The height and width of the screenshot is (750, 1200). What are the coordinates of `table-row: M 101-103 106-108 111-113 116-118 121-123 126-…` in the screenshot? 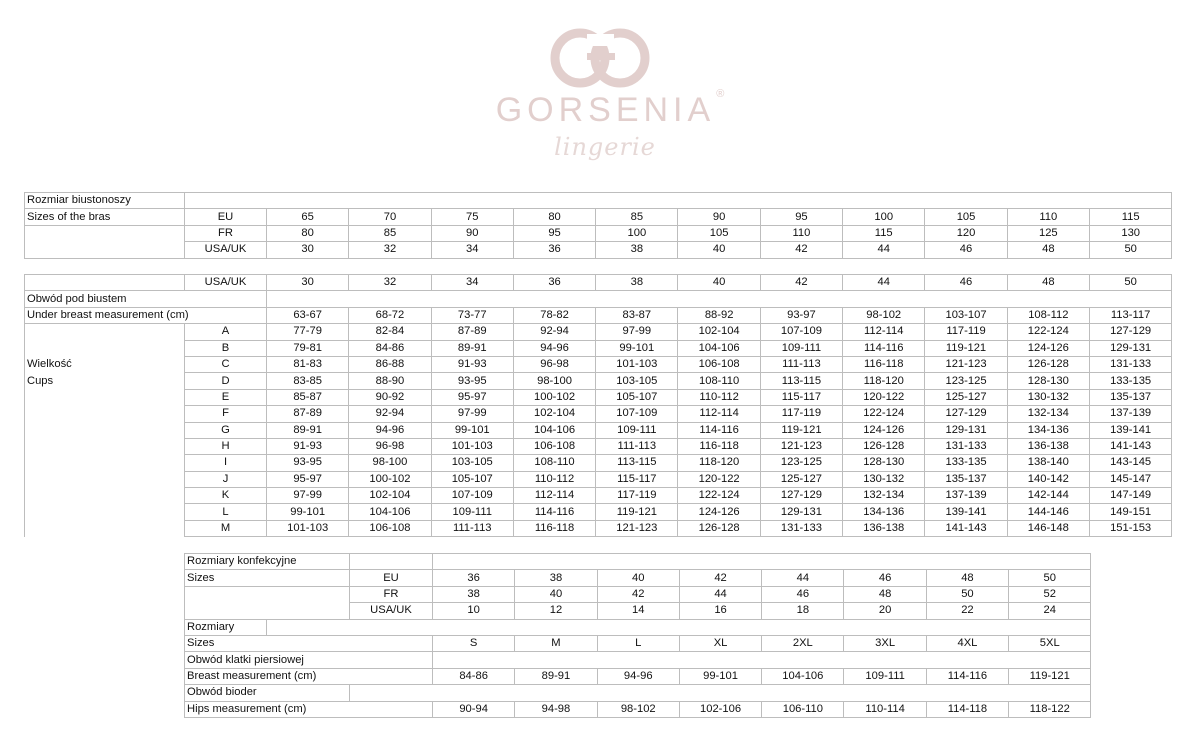 It's located at (598, 528).